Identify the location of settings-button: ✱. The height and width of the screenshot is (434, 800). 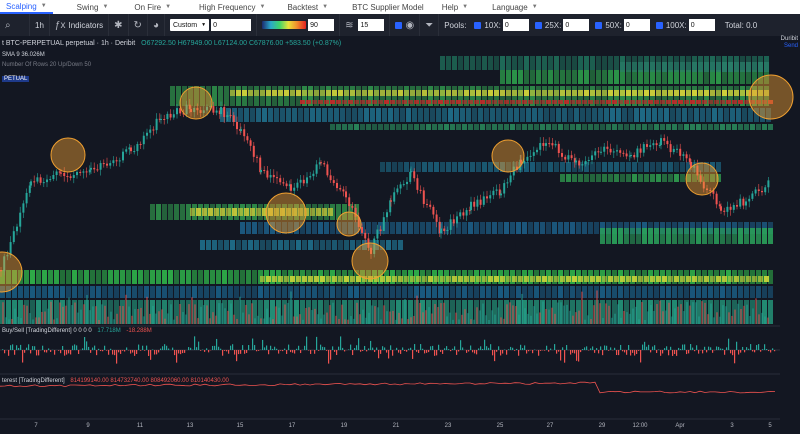
(119, 25).